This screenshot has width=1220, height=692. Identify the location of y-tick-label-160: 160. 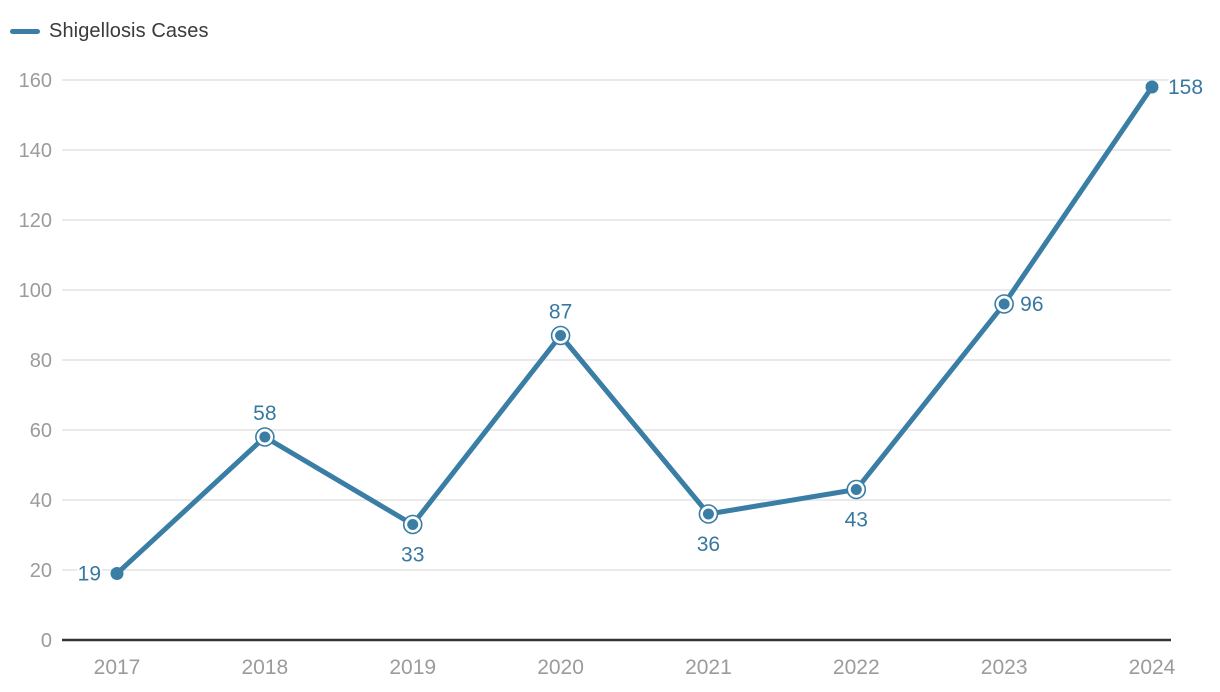
(35, 81).